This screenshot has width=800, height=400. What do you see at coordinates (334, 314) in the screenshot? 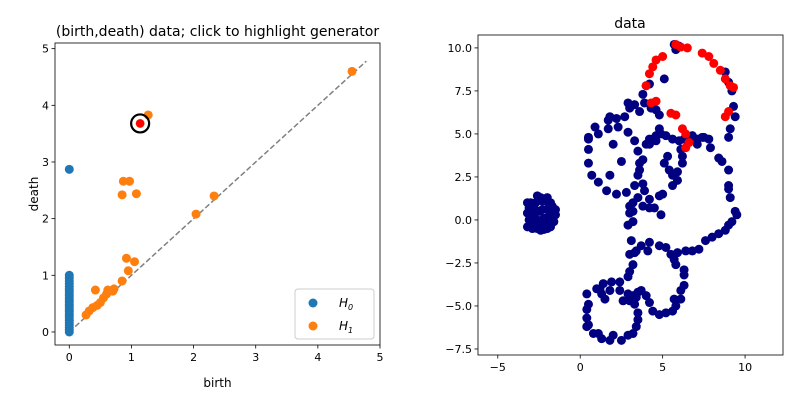
I see `legend-box` at bounding box center [334, 314].